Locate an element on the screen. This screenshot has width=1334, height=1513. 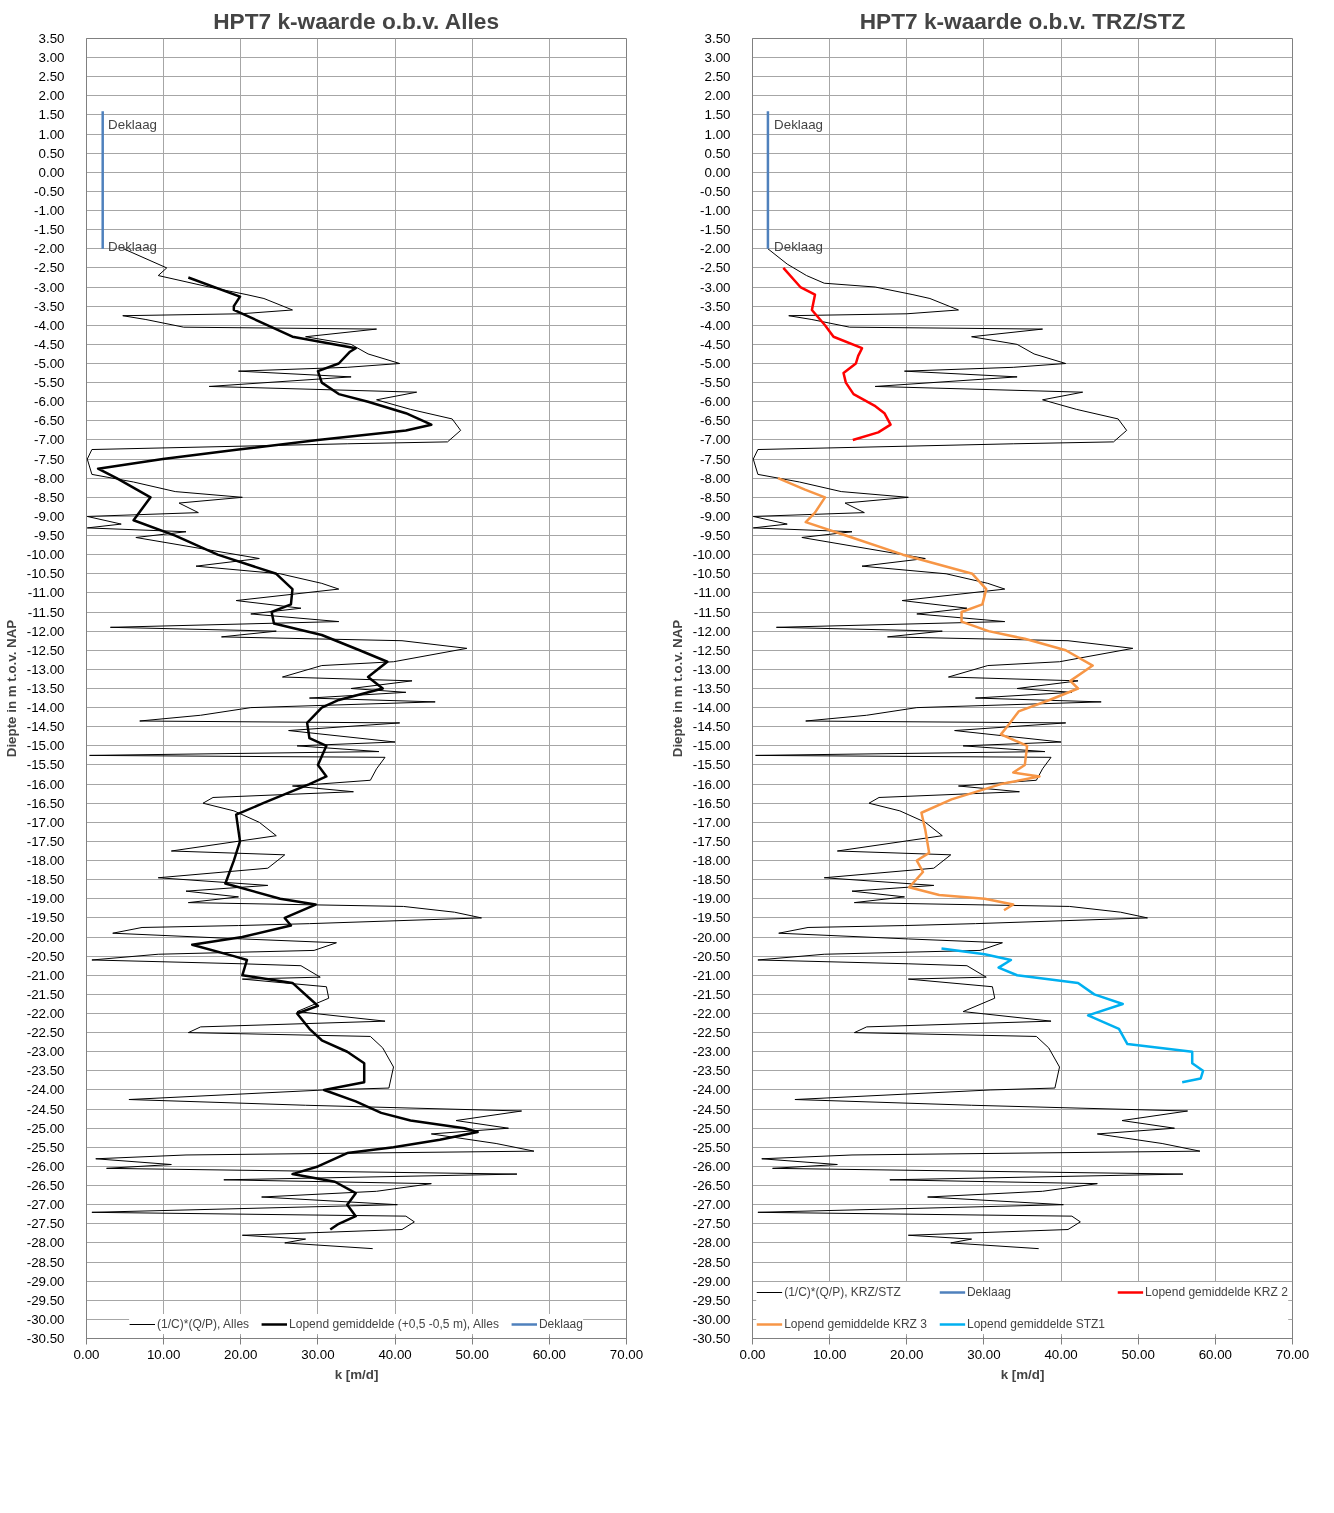
y-tick-label: -16.00 is located at coordinates (45, 784).